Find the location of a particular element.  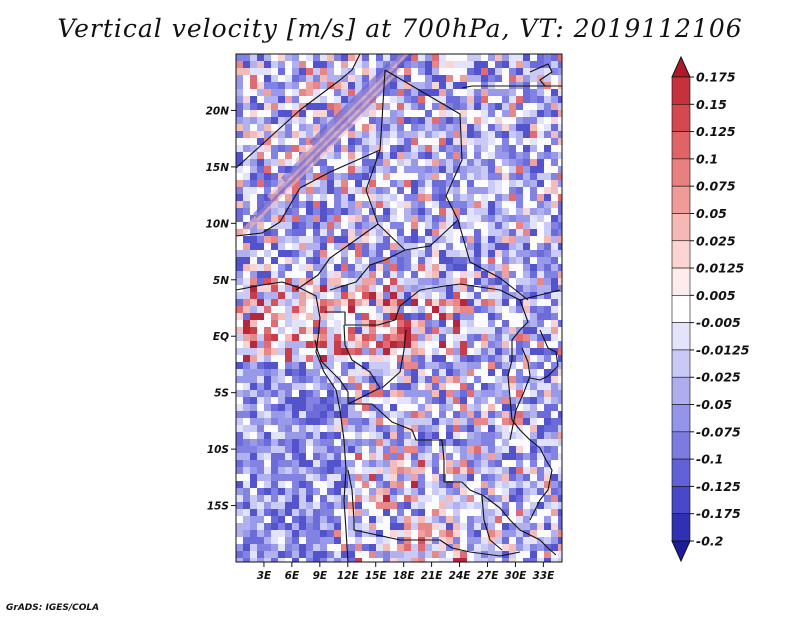

lon-tick-label: 24E is located at coordinates (460, 576).